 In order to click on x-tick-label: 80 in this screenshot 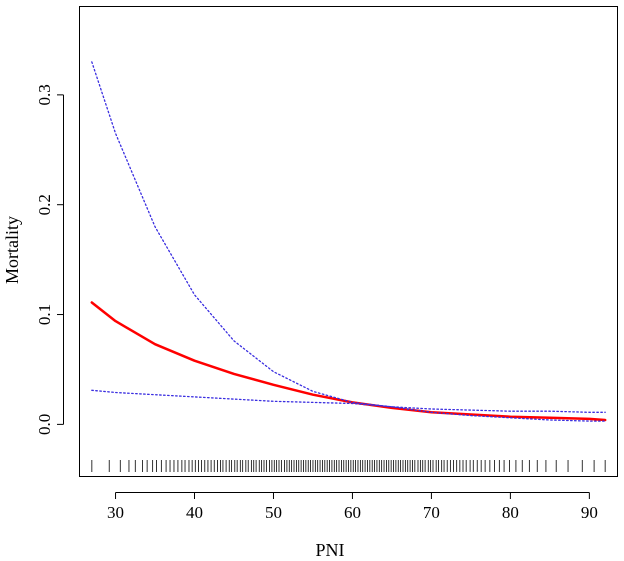, I will do `click(510, 512)`.